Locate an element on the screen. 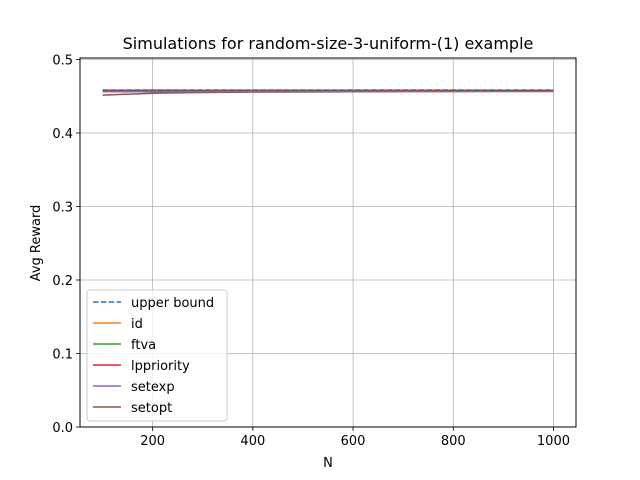 The width and height of the screenshot is (640, 480). y-tick-label: 0.0 is located at coordinates (62, 428).